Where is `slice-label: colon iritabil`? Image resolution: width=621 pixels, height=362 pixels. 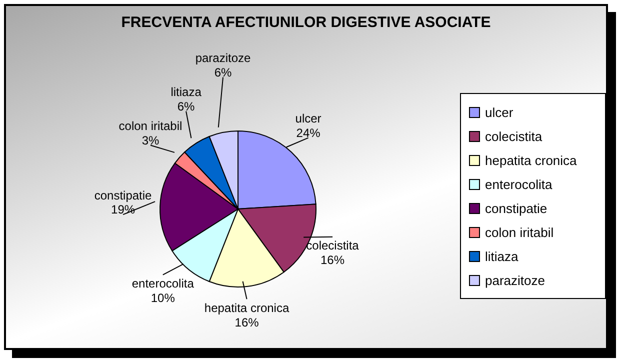 slice-label: colon iritabil is located at coordinates (150, 126).